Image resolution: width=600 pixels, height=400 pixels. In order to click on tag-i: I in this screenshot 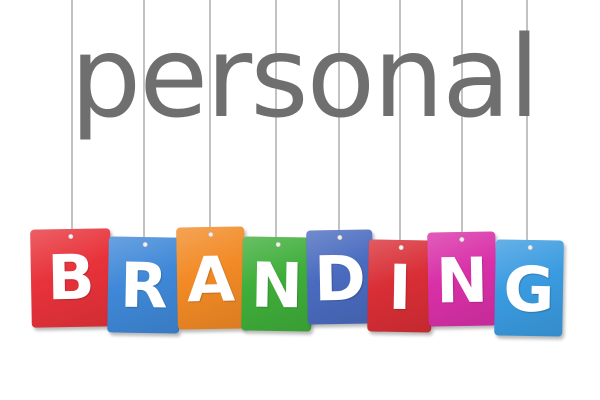, I will do `click(400, 286)`.